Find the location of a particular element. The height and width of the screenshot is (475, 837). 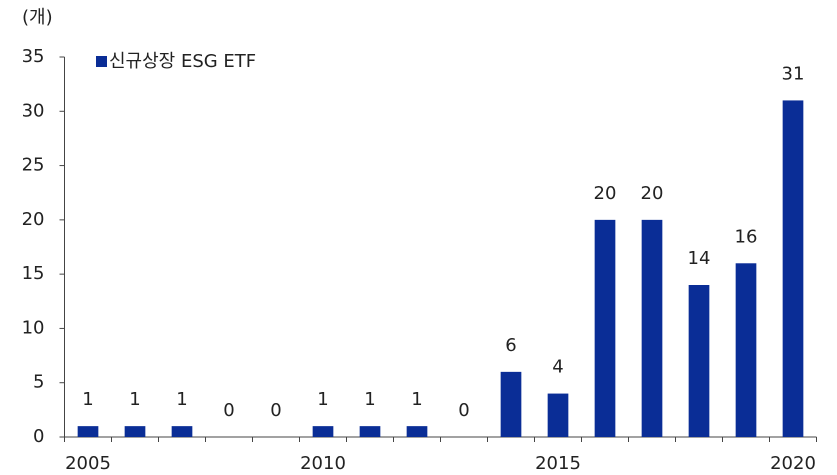

data-label: 31 is located at coordinates (793, 73).